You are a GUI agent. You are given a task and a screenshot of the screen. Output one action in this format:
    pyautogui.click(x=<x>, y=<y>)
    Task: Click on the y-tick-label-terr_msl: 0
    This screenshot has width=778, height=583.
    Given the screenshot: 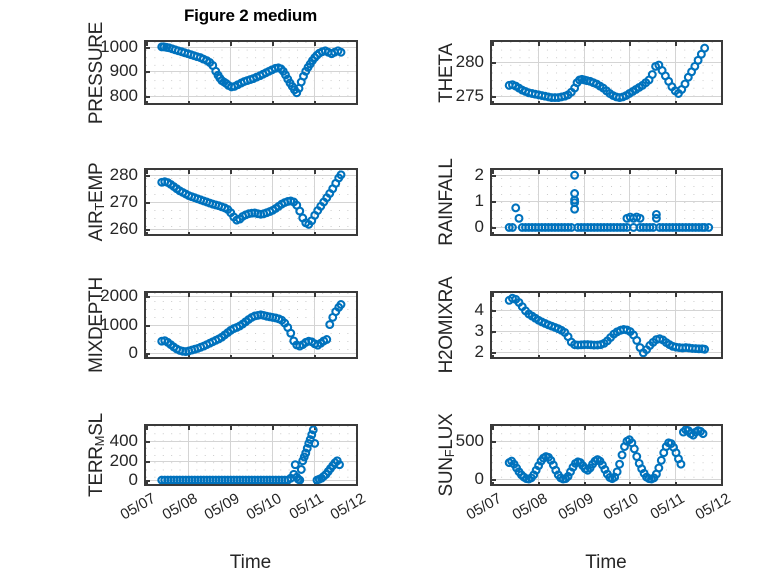 What is the action you would take?
    pyautogui.click(x=133, y=480)
    